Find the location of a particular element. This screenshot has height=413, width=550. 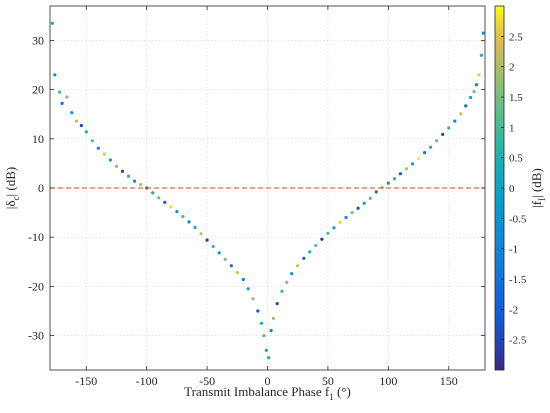

colorbar-tick-label: -2.5 is located at coordinates (518, 341).